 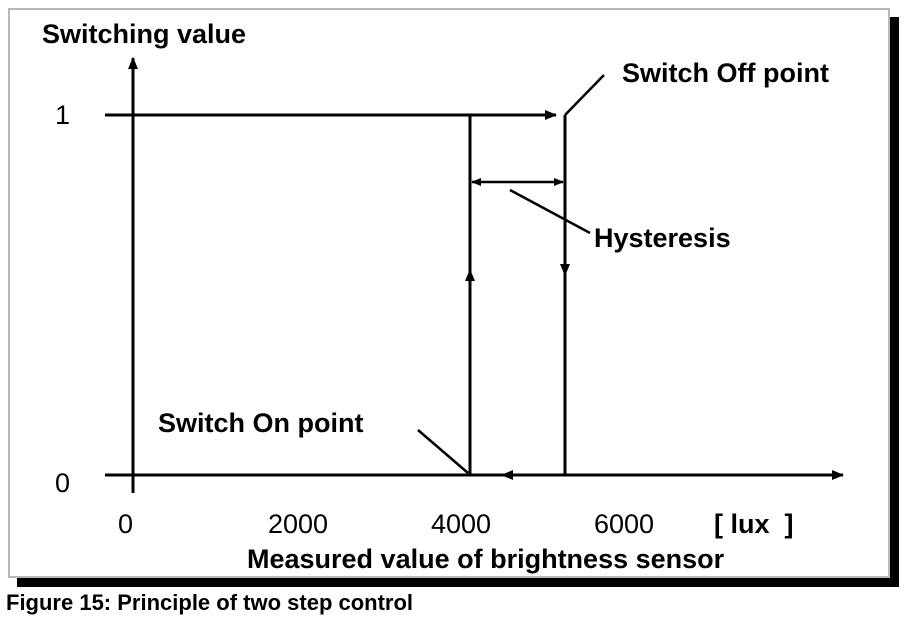 I want to click on figure-caption: Figure 15: Principle of two step control, so click(x=210, y=602).